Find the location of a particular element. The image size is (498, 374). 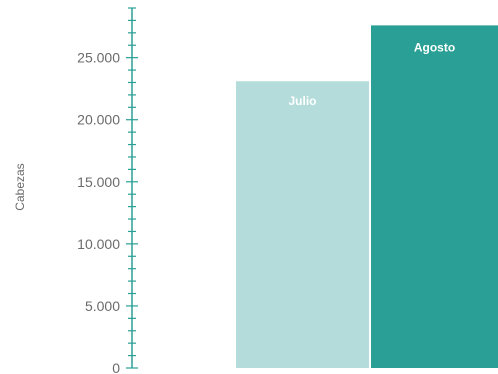

y-tick-label: 20.000 is located at coordinates (98, 120).